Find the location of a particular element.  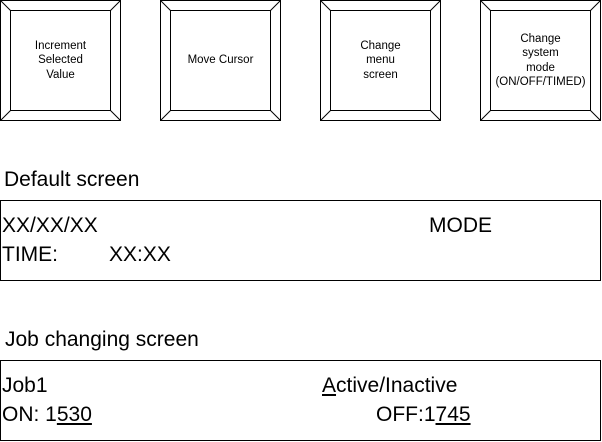

on-time-prefix: ON: 1 is located at coordinates (29, 414).